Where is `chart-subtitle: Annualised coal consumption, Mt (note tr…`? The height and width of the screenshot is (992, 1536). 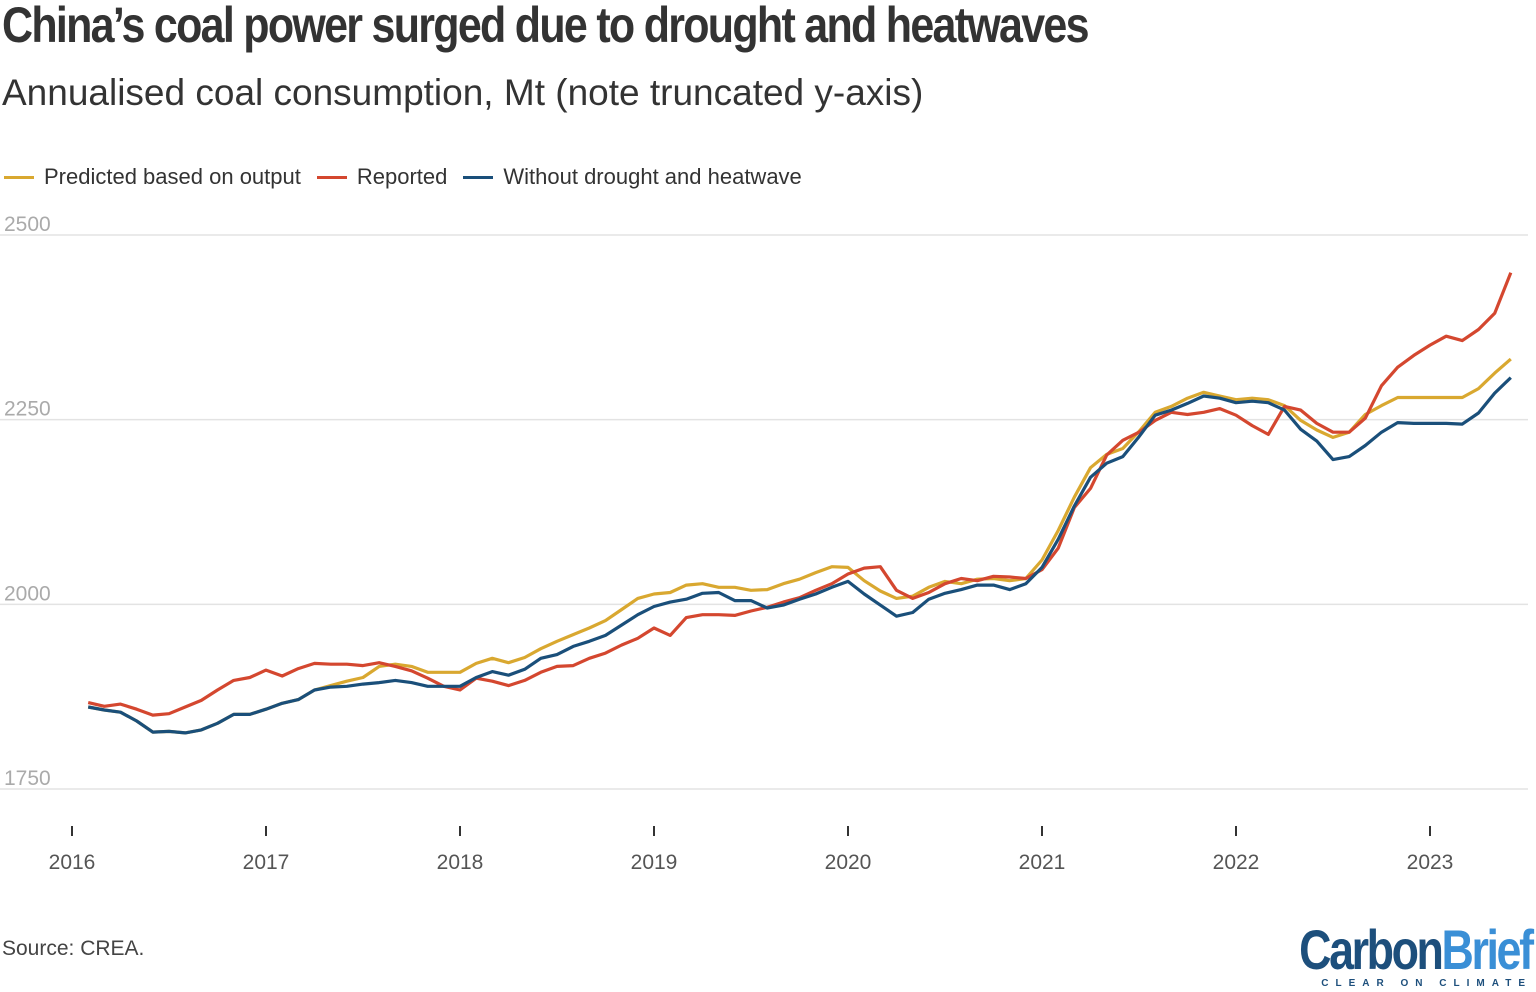 chart-subtitle: Annualised coal consumption, Mt (note tr… is located at coordinates (463, 92).